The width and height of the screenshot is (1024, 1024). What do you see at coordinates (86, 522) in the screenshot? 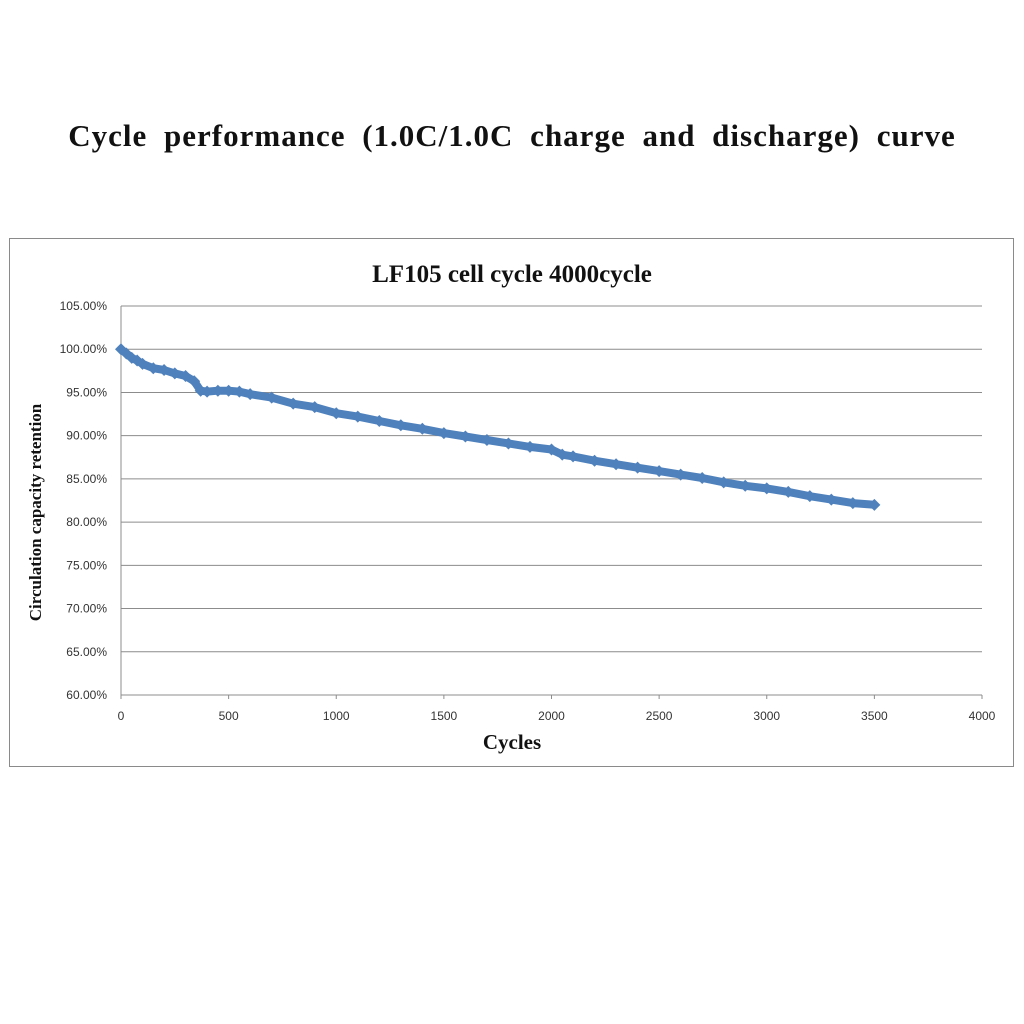
I see `y-tick-label: 80.00%` at bounding box center [86, 522].